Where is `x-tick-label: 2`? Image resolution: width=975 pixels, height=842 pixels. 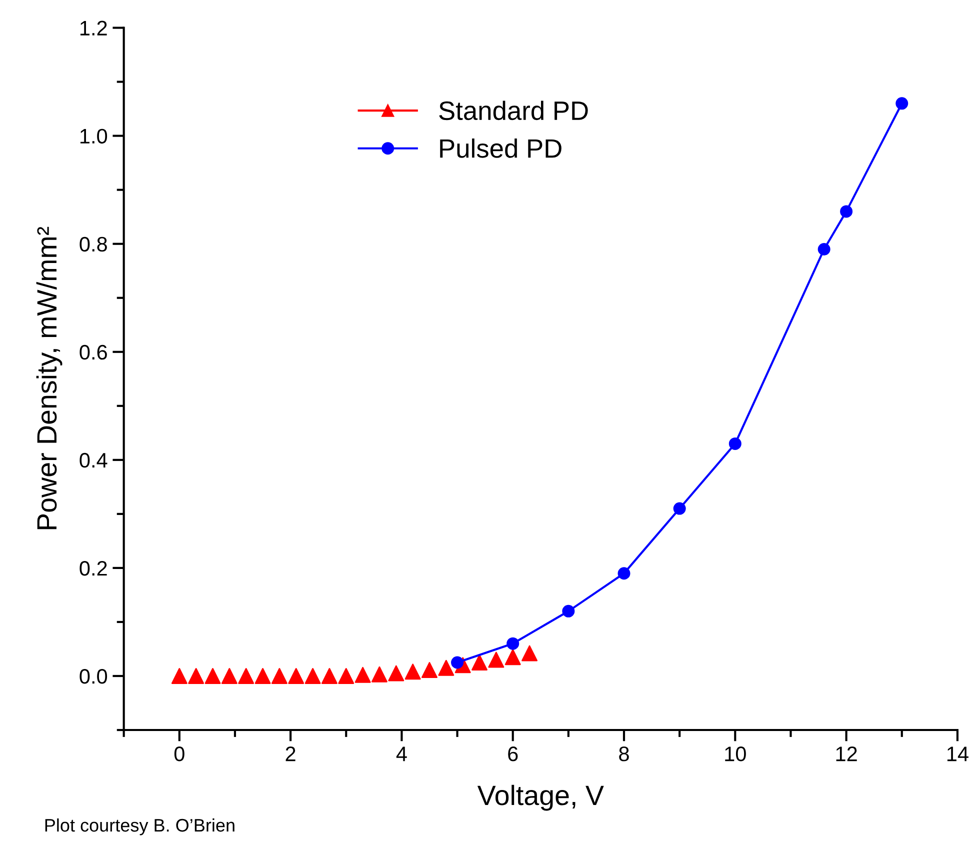 x-tick-label: 2 is located at coordinates (291, 754).